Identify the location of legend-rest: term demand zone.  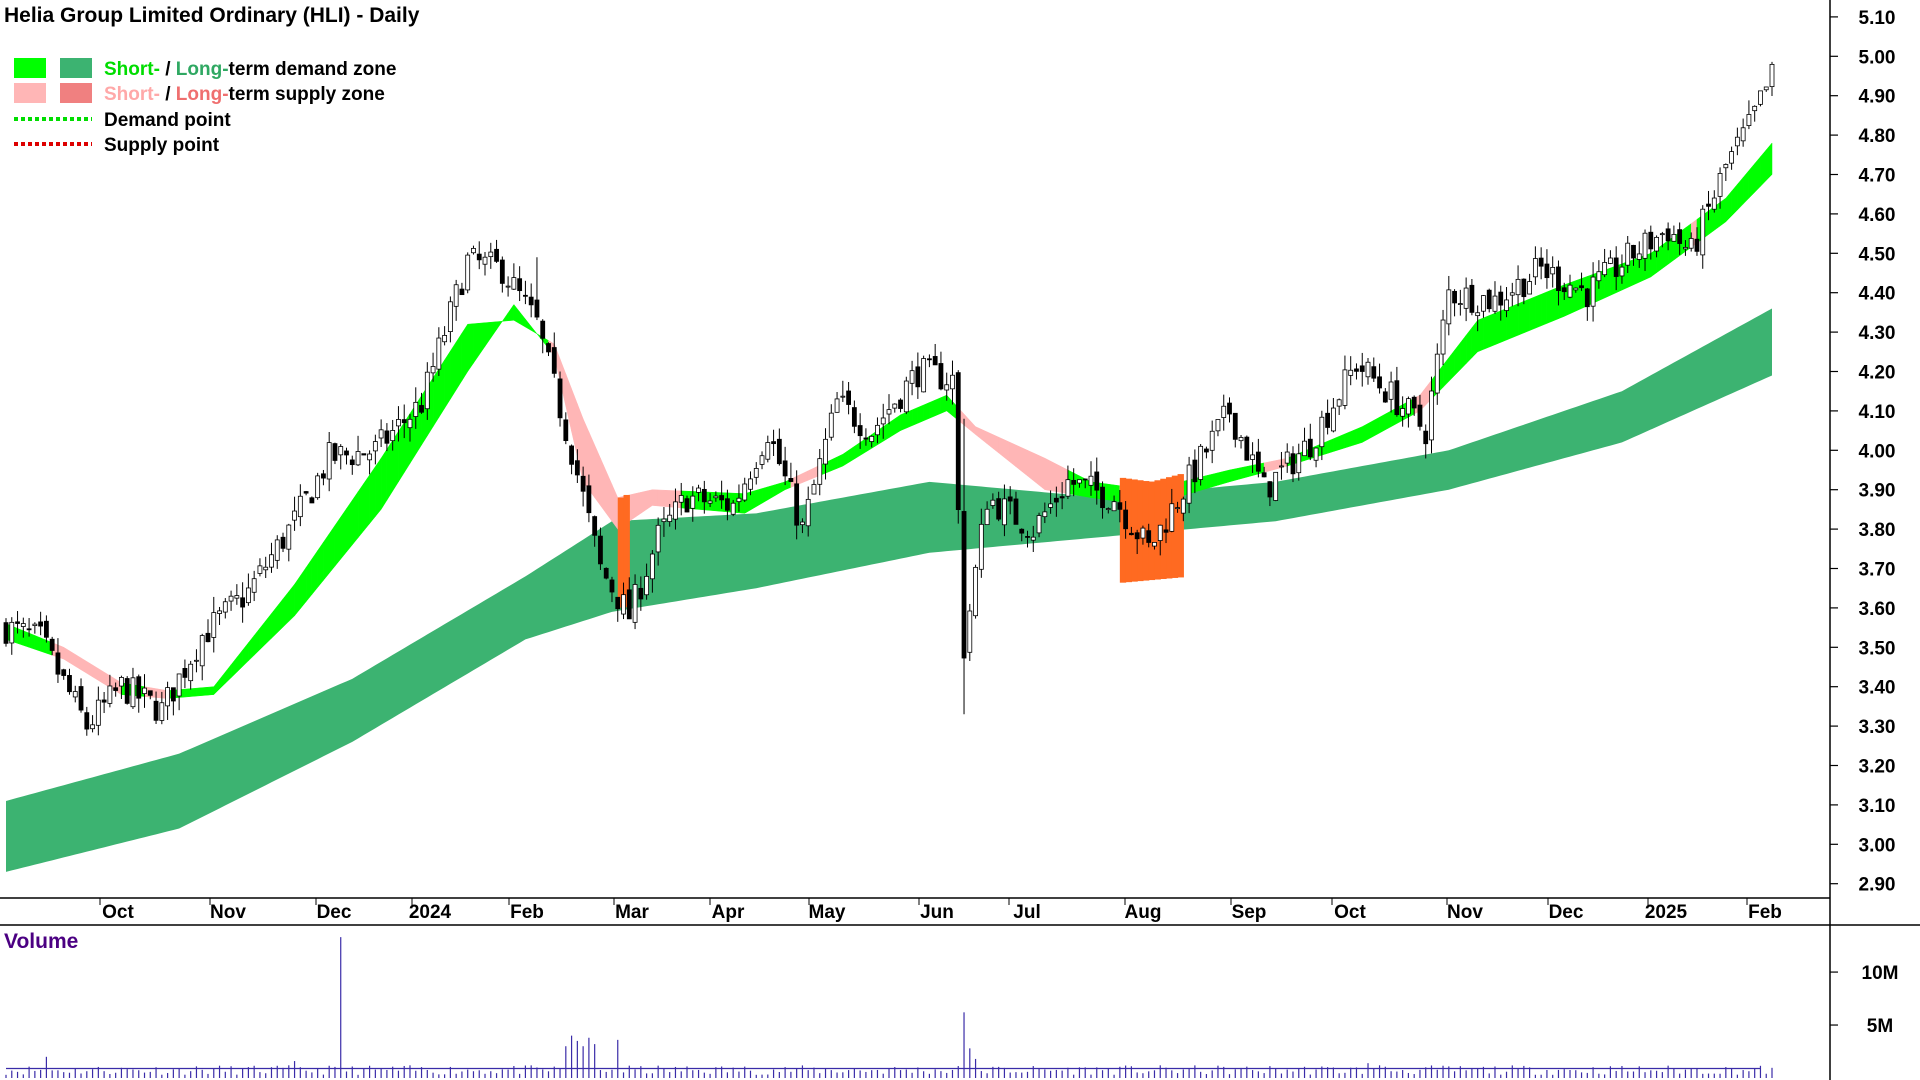
(313, 69).